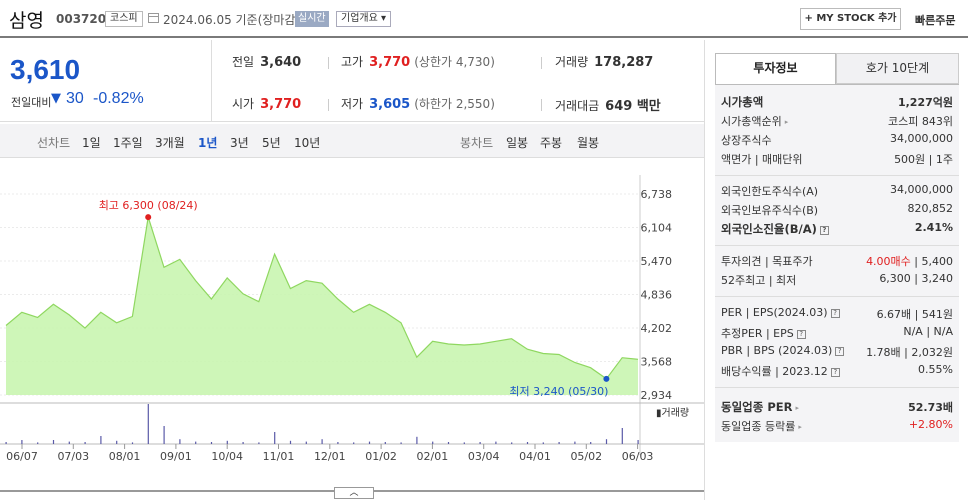  I want to click on sector-per-value: 52.73배, so click(930, 407).